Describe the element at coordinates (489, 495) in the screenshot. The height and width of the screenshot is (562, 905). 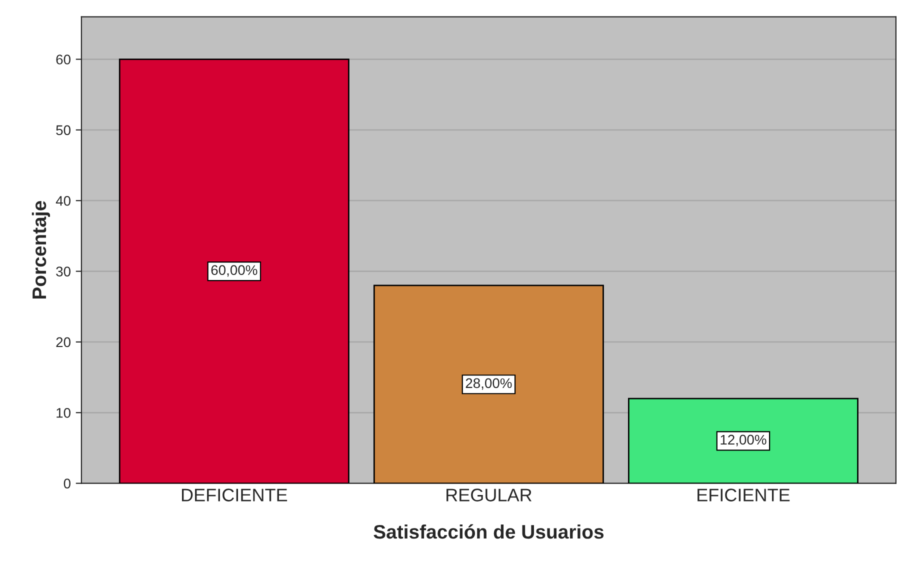
I see `x-tick-label: REGULAR` at that location.